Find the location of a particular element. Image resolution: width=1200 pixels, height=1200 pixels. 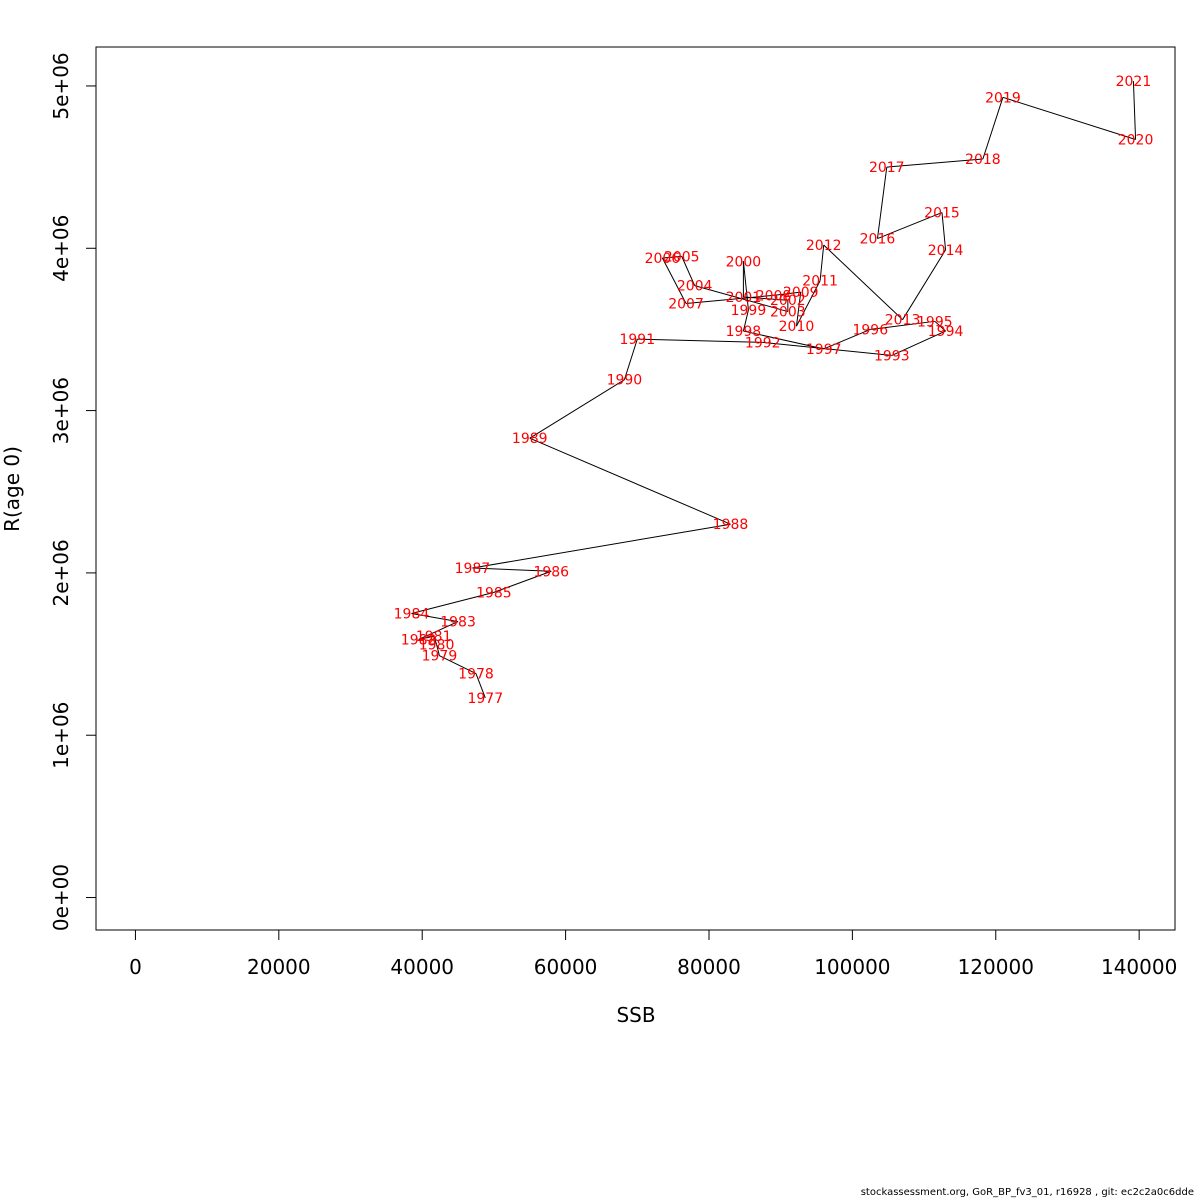

year-label: 1996 is located at coordinates (870, 330).